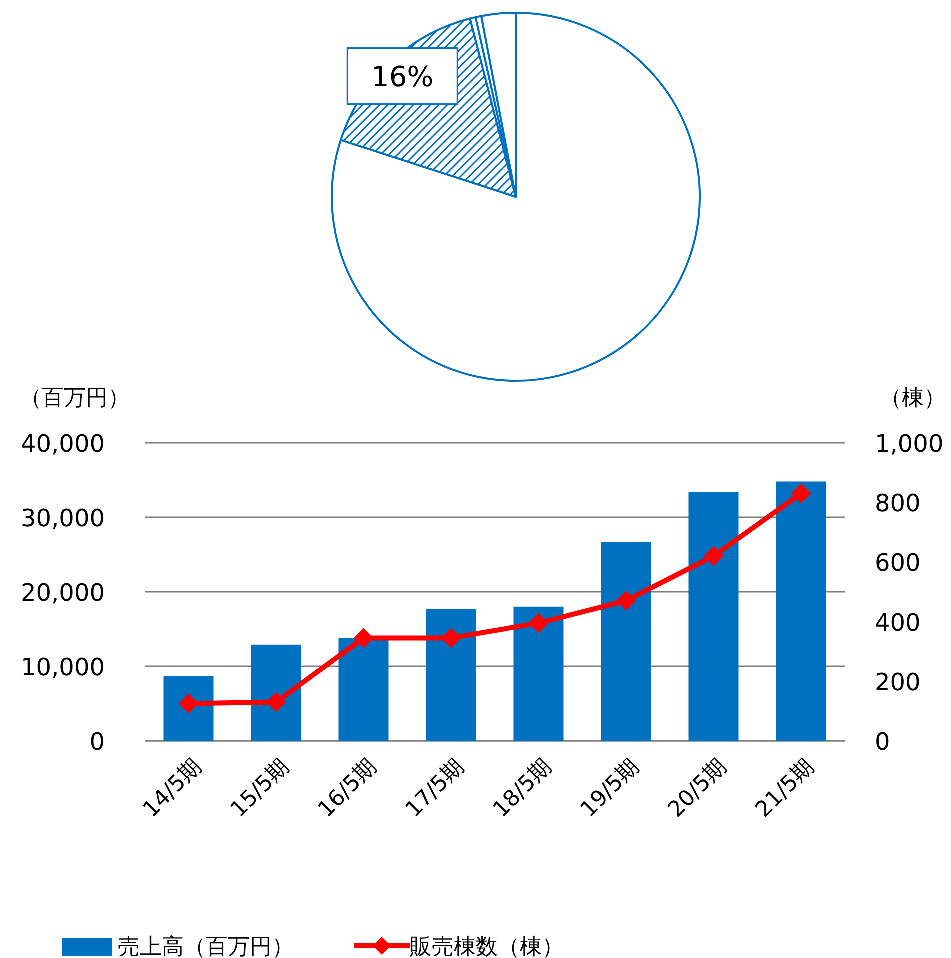 Image resolution: width=951 pixels, height=958 pixels. I want to click on legend-label: 売上高（百万円）, so click(206, 946).